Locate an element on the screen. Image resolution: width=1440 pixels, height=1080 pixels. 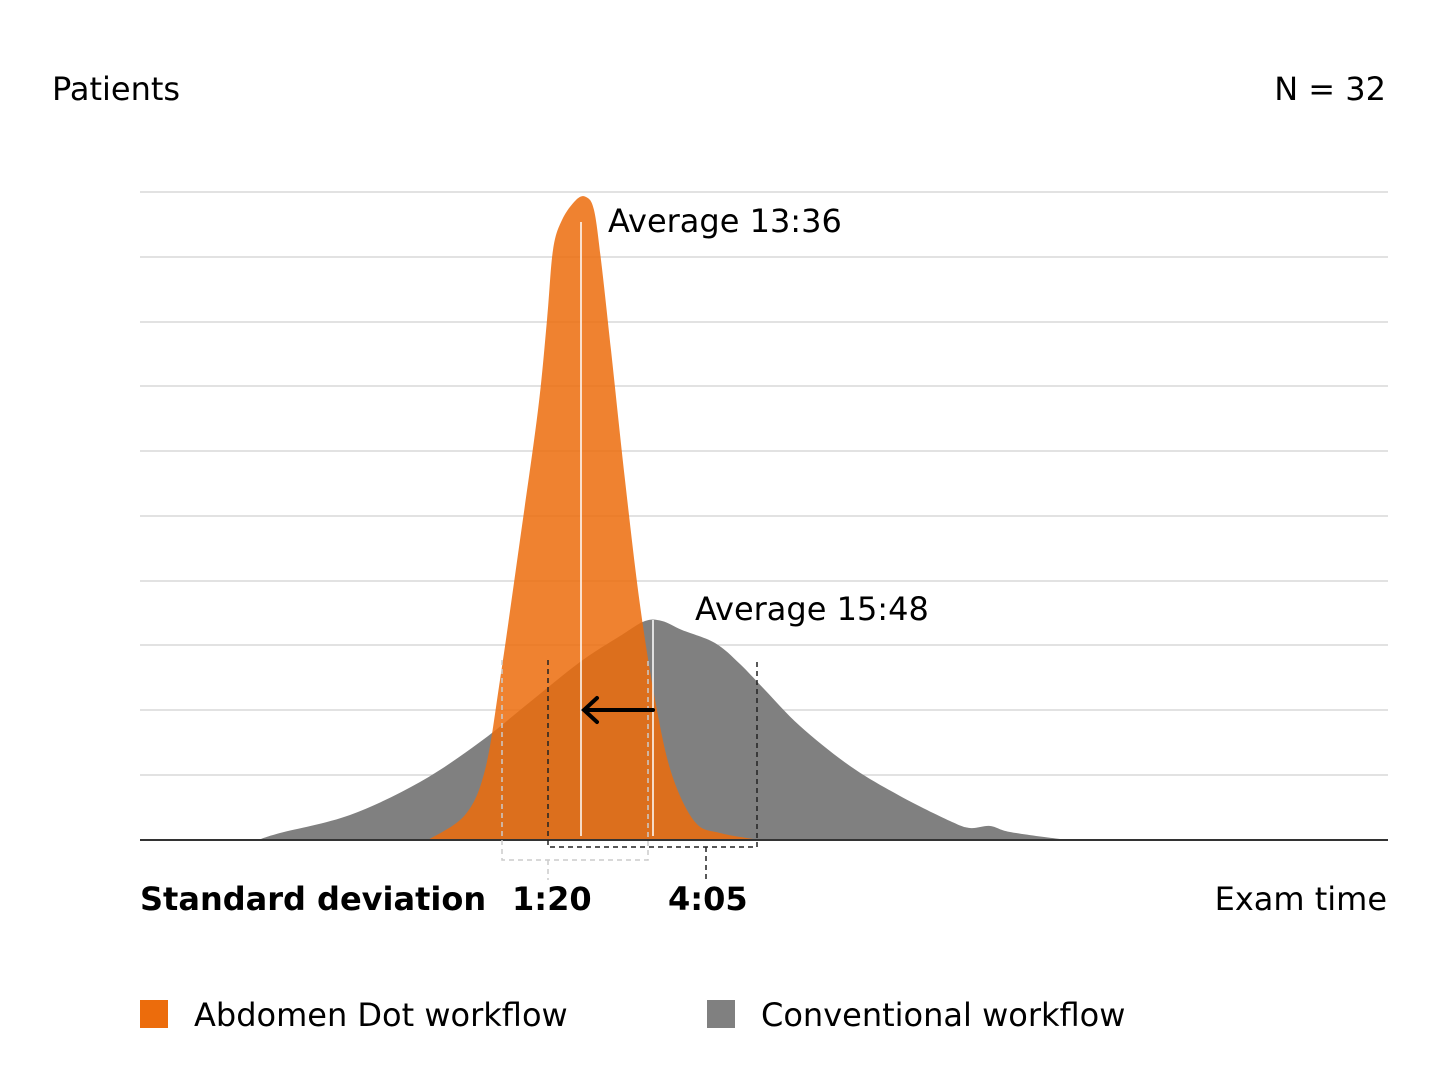
orange-average-label: Average 13:36 is located at coordinates (725, 221).